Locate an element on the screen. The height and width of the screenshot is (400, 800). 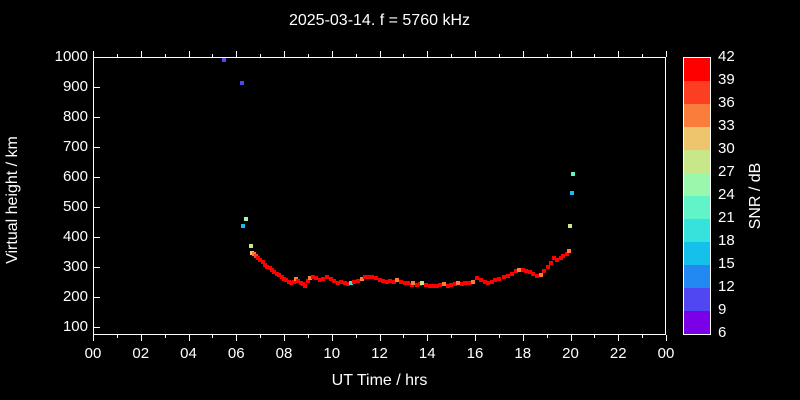
colorbar-tick-label: 27 is located at coordinates (726, 171).